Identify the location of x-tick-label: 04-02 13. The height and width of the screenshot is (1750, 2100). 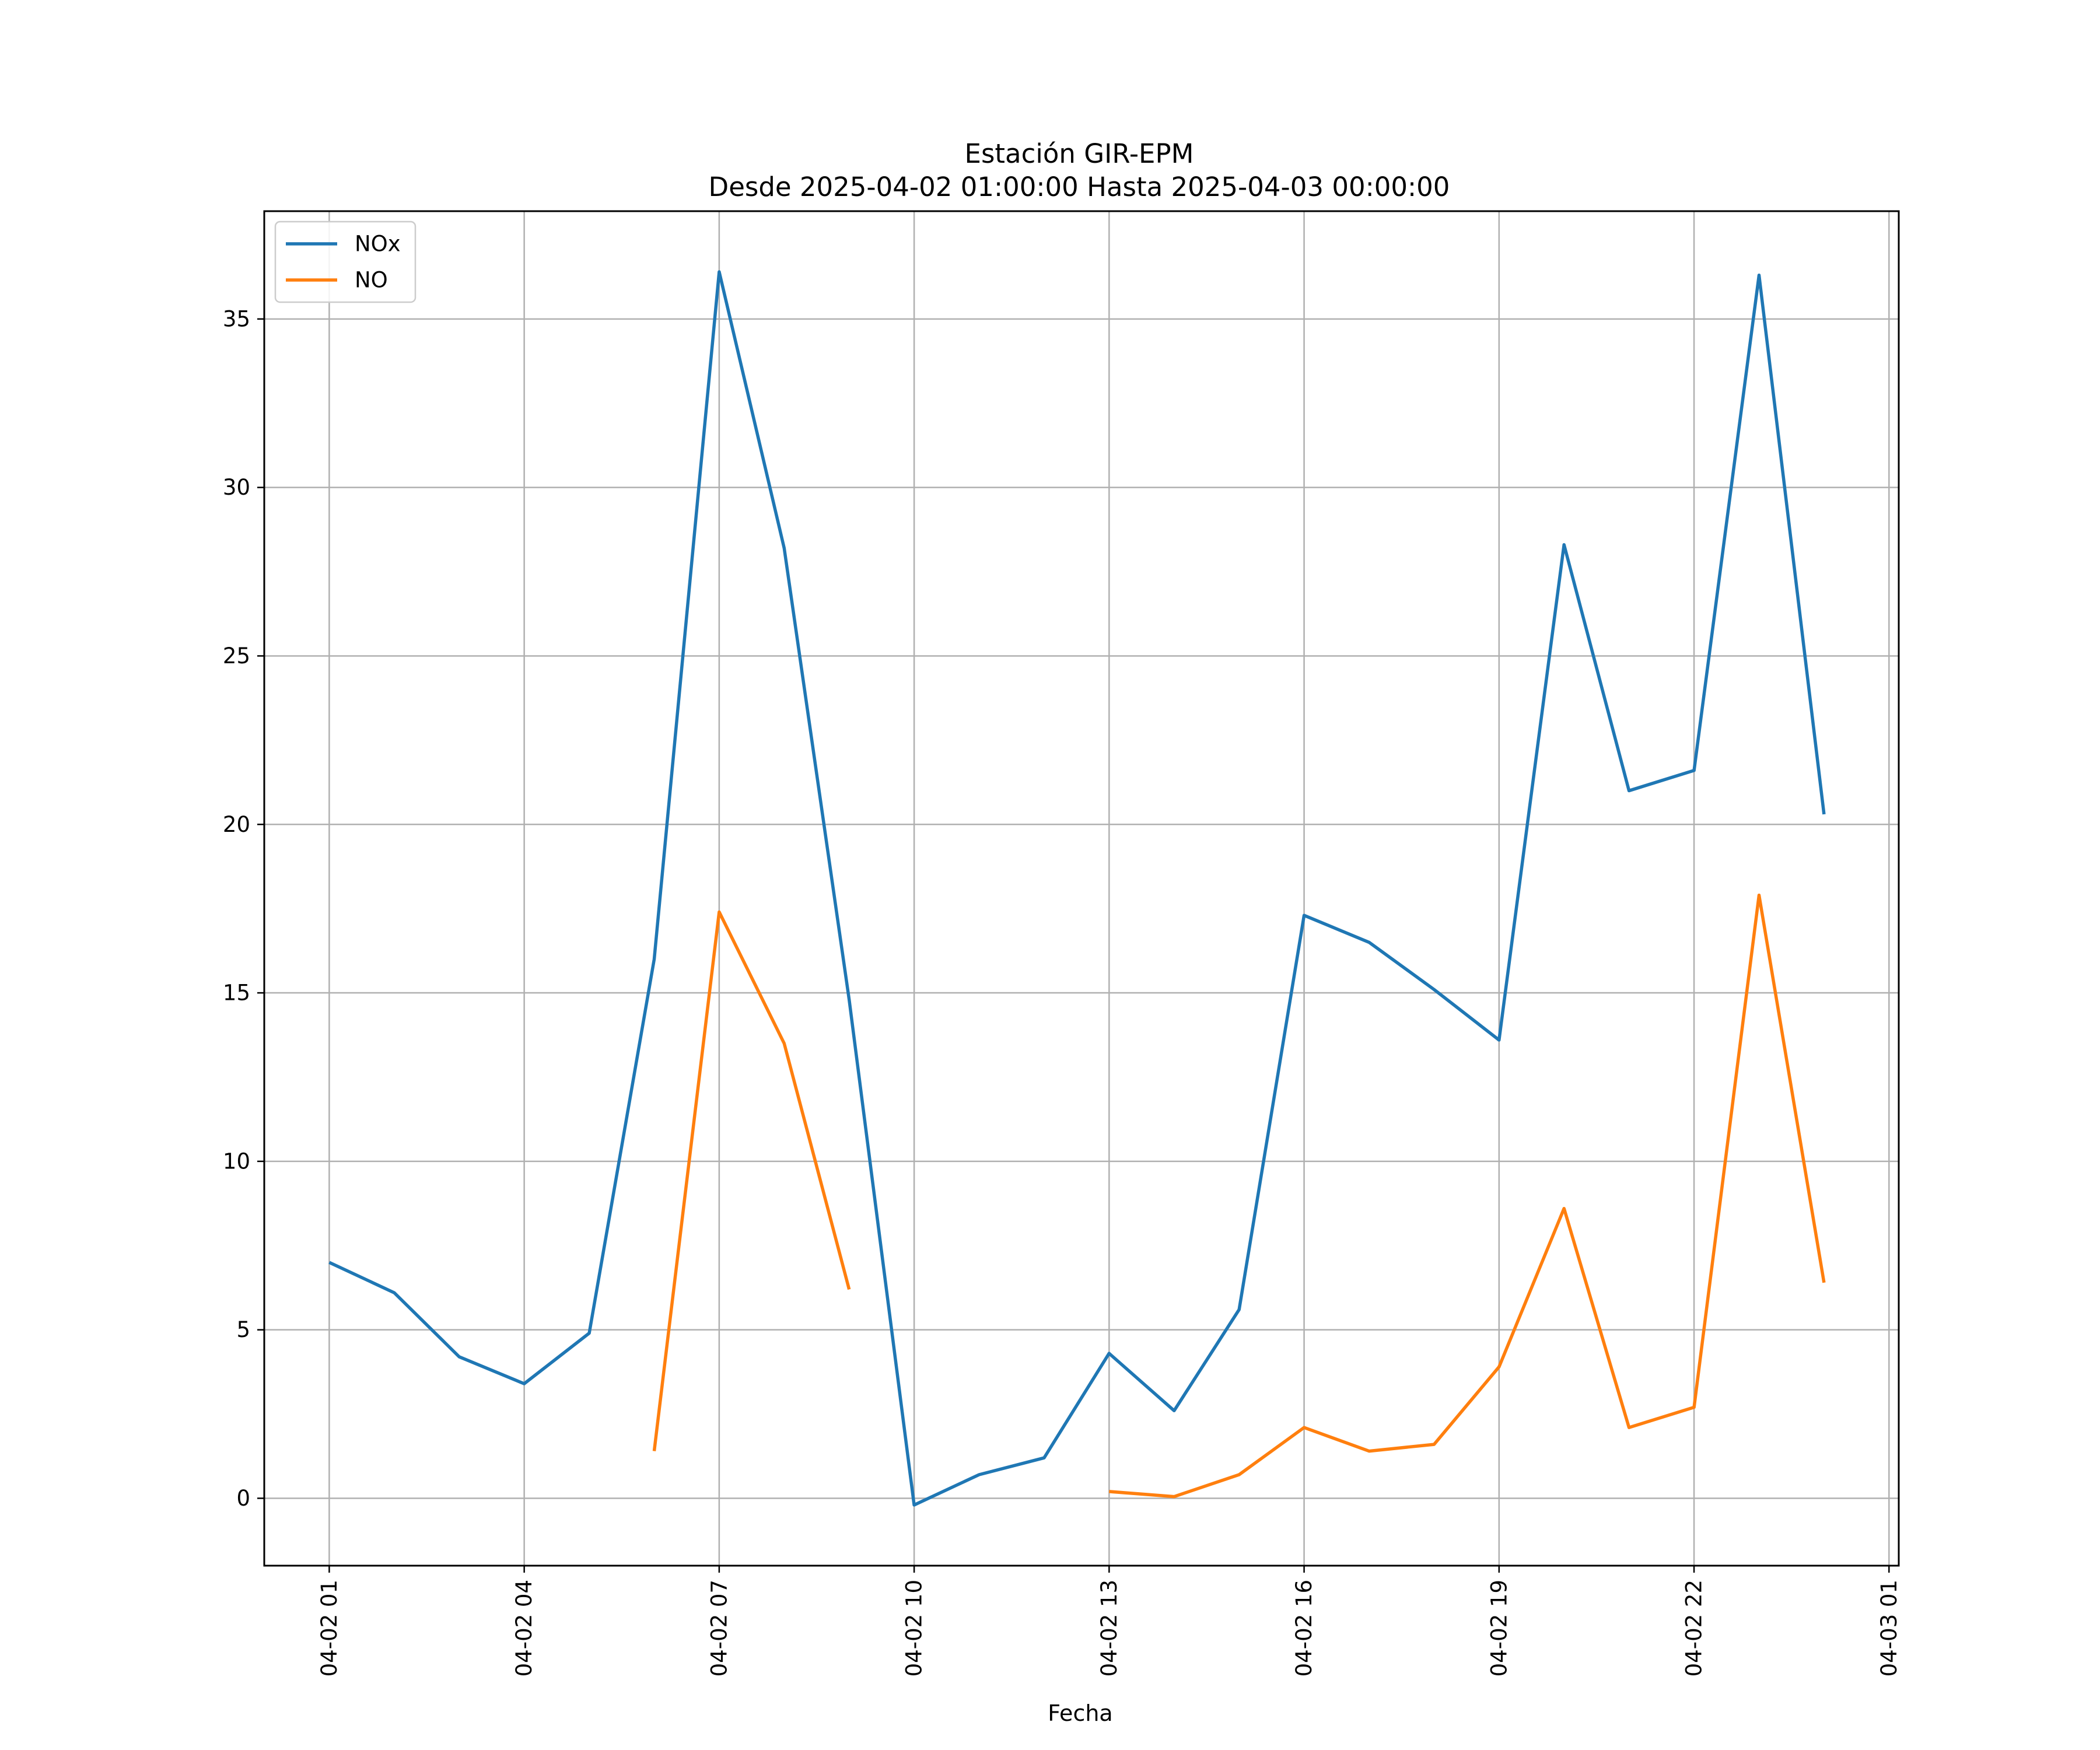
(1109, 1628).